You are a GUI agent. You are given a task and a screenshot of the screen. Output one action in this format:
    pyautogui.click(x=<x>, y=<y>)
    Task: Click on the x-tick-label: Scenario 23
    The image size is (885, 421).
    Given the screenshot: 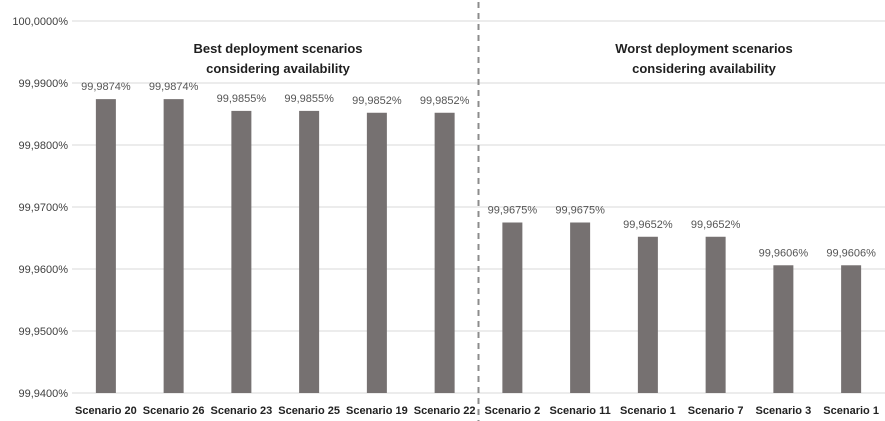 What is the action you would take?
    pyautogui.click(x=241, y=411)
    